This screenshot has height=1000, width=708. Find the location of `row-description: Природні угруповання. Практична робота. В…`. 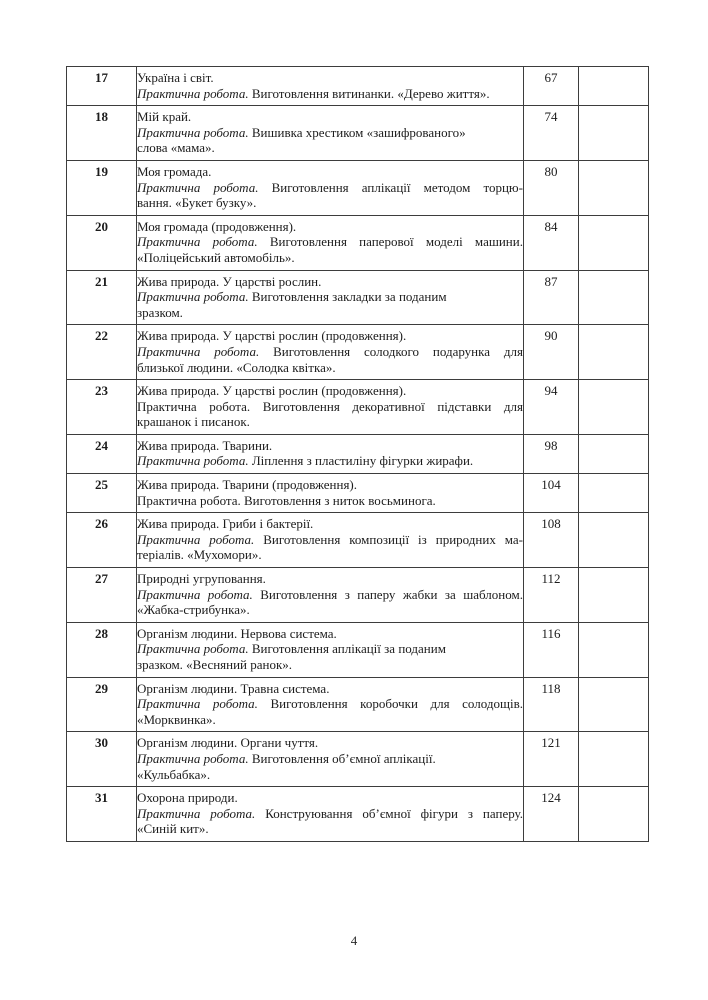

row-description: Природні угруповання. Практична робота. В… is located at coordinates (330, 595).